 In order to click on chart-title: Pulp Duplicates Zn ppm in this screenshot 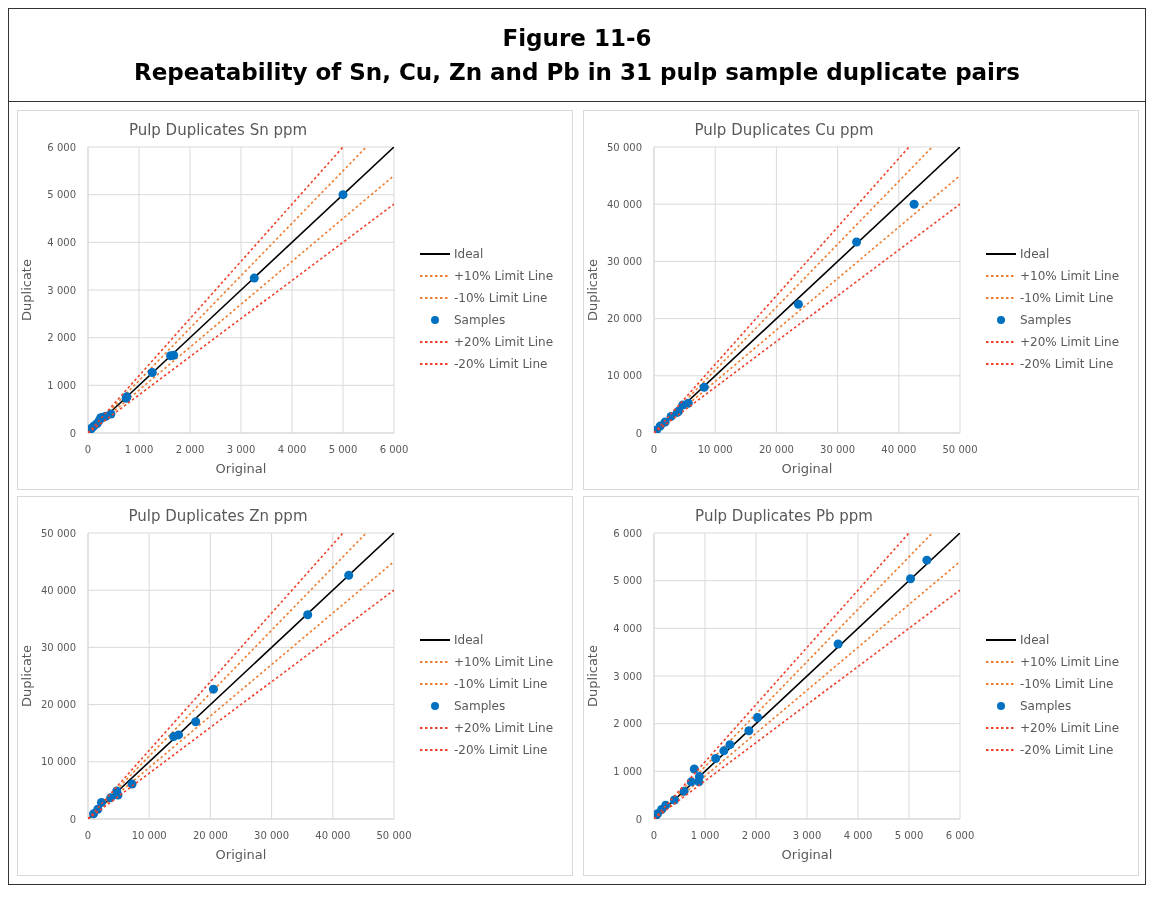, I will do `click(218, 516)`.